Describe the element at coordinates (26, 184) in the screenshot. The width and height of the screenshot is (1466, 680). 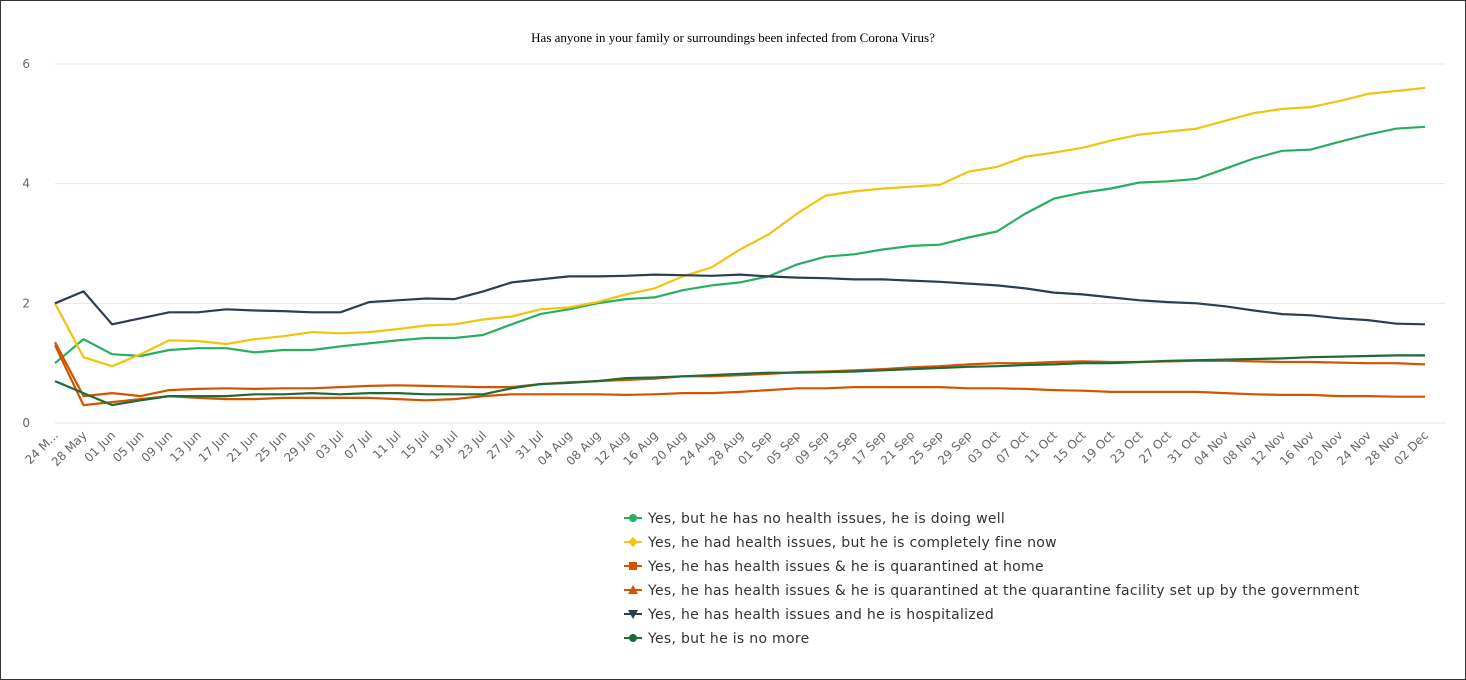
I see `y-tick-label: 4` at that location.